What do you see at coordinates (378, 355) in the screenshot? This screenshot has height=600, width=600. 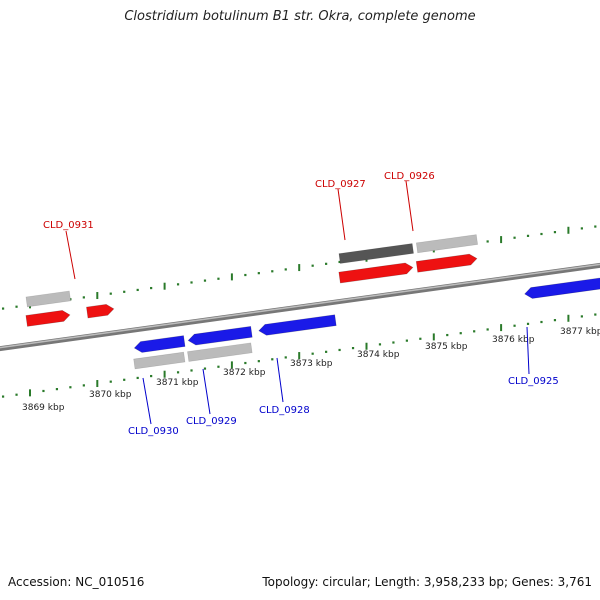 I see `scale-label-3874: 3874 kbp` at bounding box center [378, 355].